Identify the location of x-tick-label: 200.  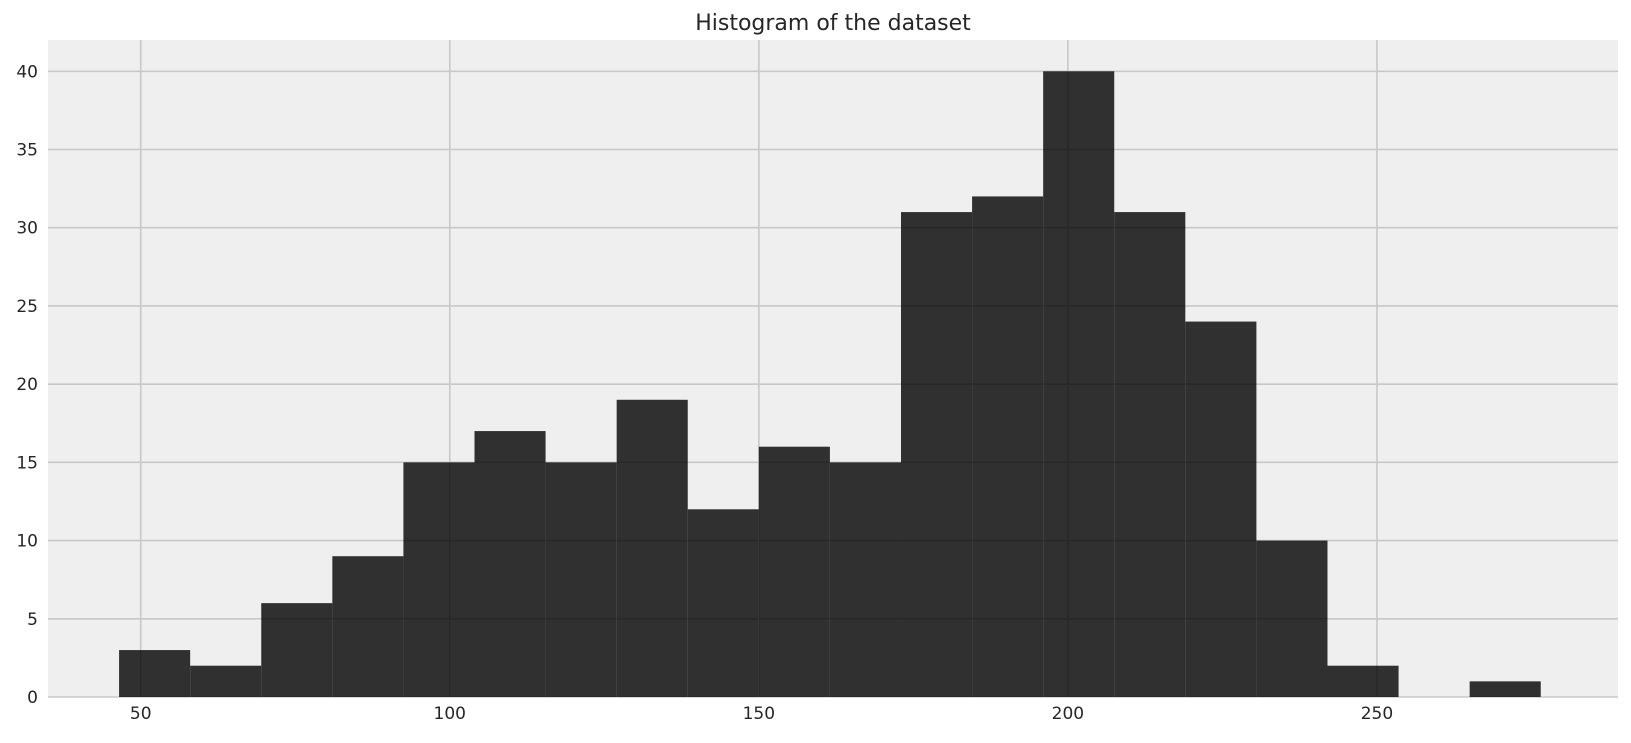
(1068, 714).